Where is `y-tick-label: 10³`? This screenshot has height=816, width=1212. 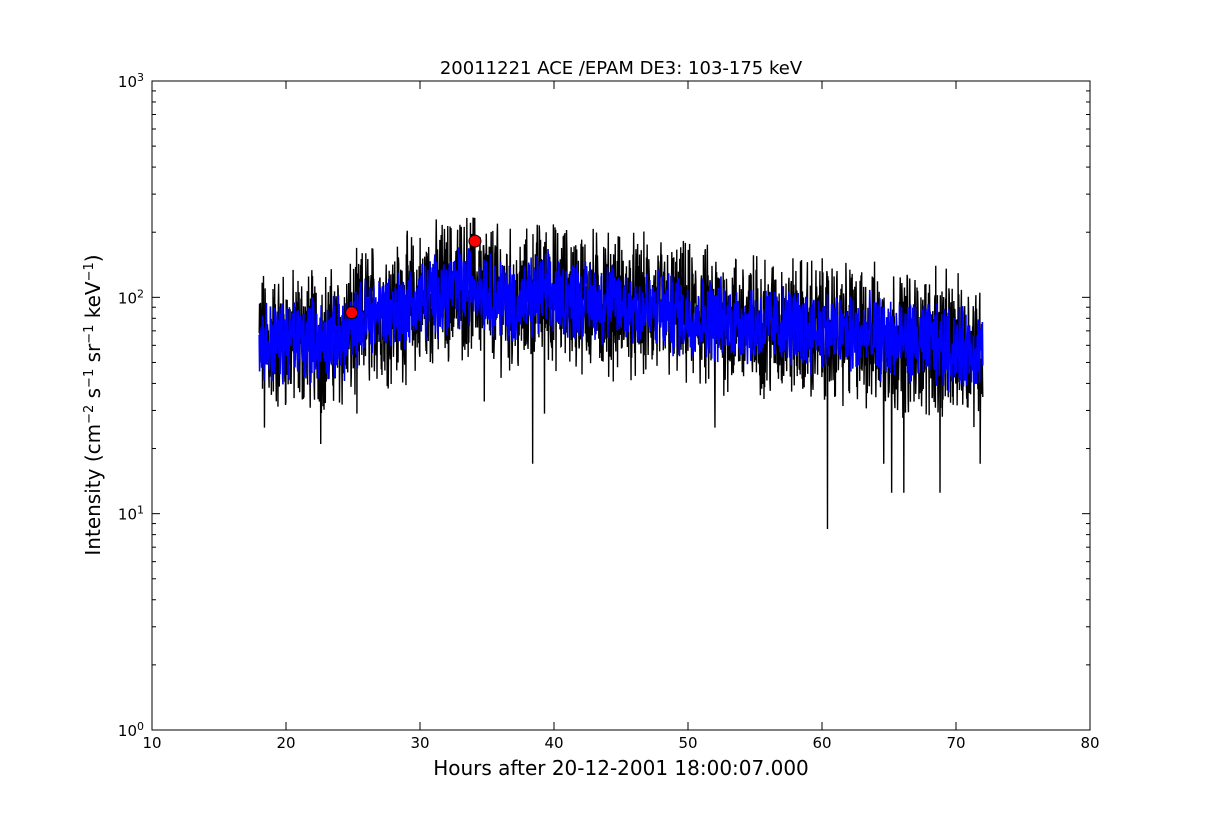
y-tick-label: 10³ is located at coordinates (131, 81).